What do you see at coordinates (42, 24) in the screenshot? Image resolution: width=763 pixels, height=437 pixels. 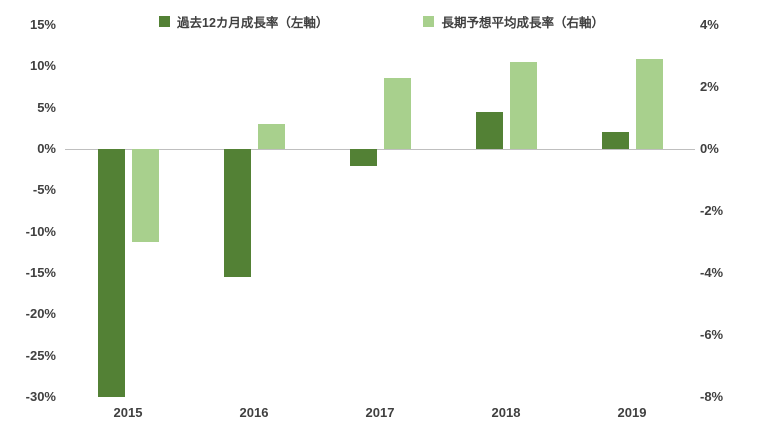 I see `left-axis-tick: 15%` at bounding box center [42, 24].